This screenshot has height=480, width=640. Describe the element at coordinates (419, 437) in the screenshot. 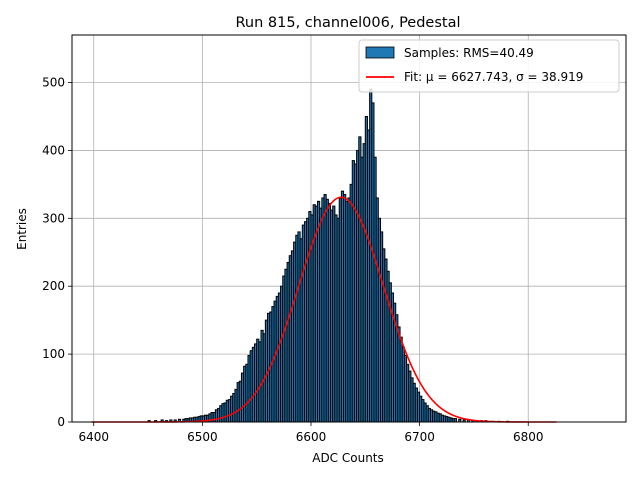

I see `x-tick-label: 6700` at that location.